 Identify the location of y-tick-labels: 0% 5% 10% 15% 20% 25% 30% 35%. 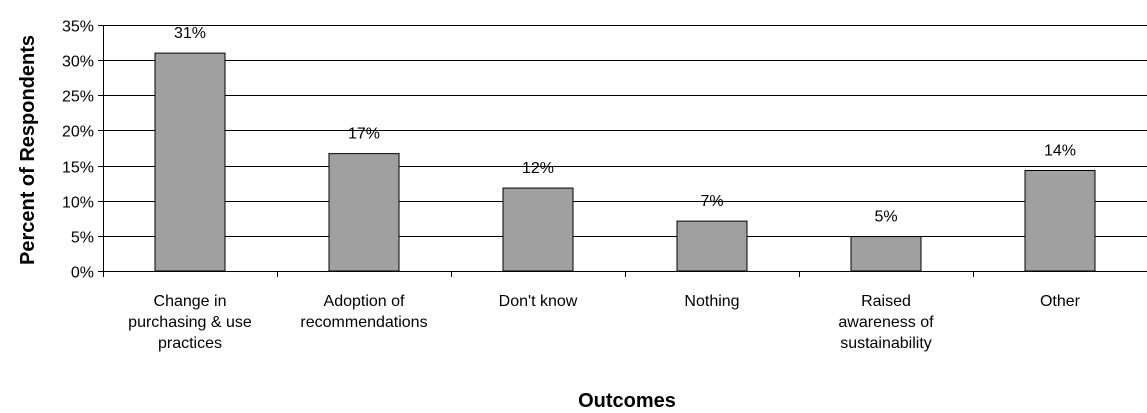
(78, 150).